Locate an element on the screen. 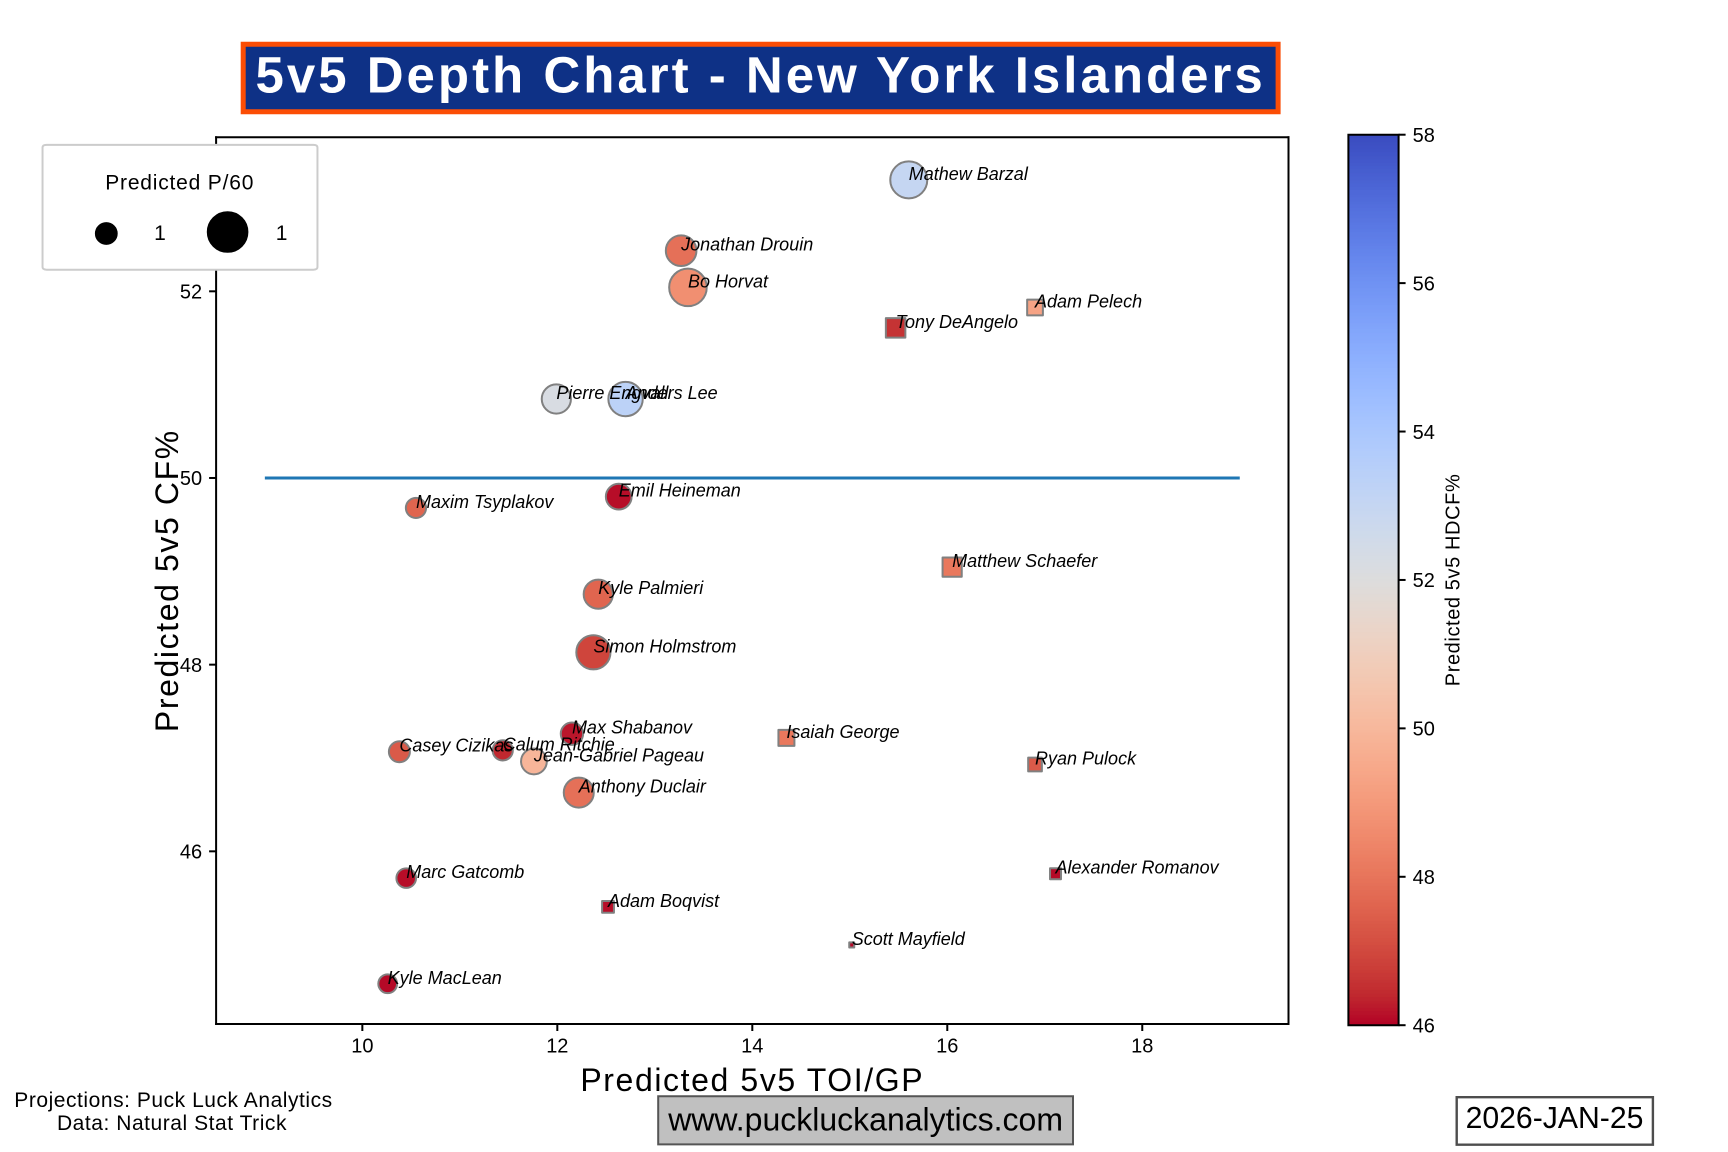  svg-text: Scott Mayfield is located at coordinates (909, 939).